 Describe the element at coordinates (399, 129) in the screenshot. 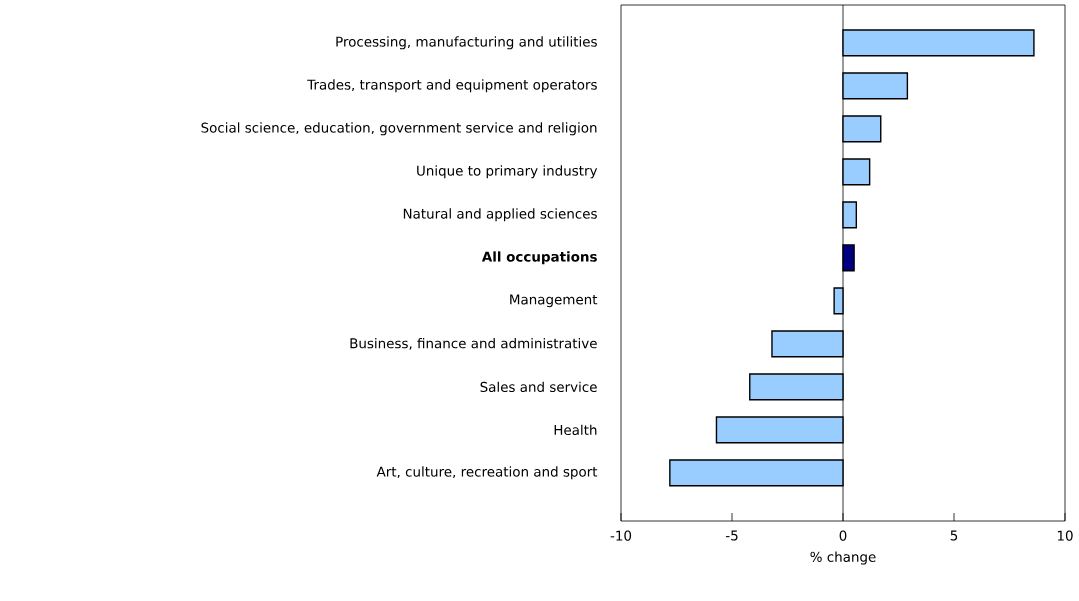

I see `y-tick-label: Social science, education, government service and religion` at that location.